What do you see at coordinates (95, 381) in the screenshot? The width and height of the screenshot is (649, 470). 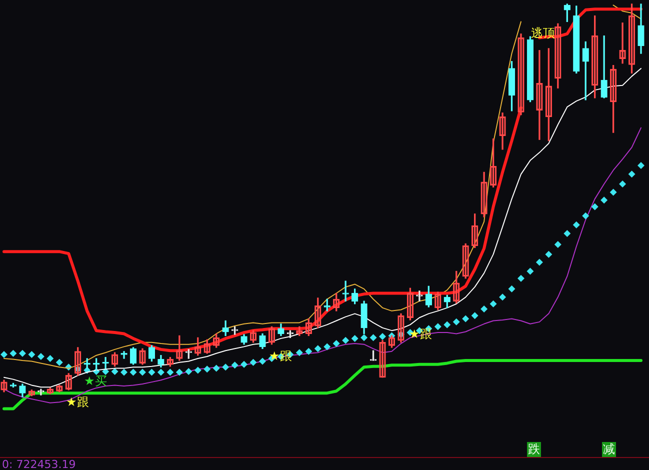 I see `annotation: ★买` at bounding box center [95, 381].